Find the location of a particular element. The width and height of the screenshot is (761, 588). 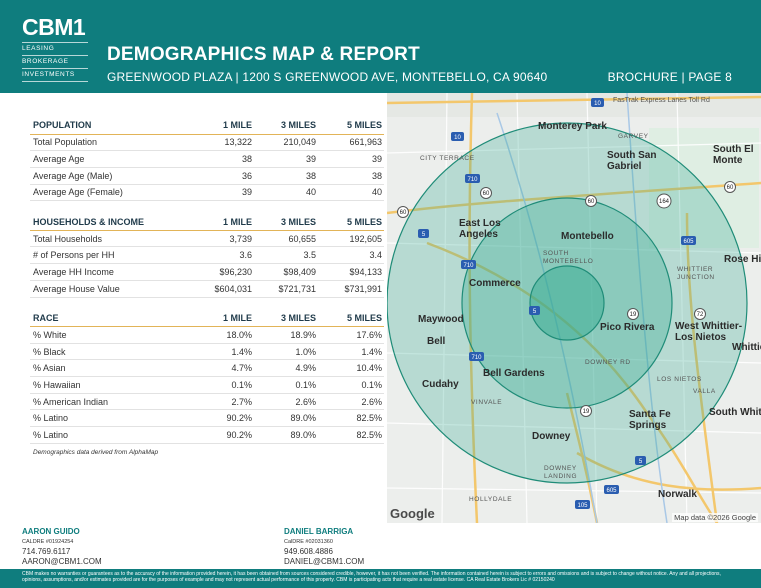

row-value: 18.0% is located at coordinates (222, 335).